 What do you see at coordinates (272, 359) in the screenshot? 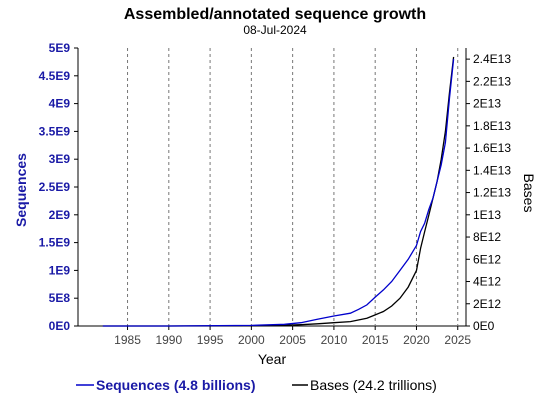
I see `x-axis-label: Year` at bounding box center [272, 359].